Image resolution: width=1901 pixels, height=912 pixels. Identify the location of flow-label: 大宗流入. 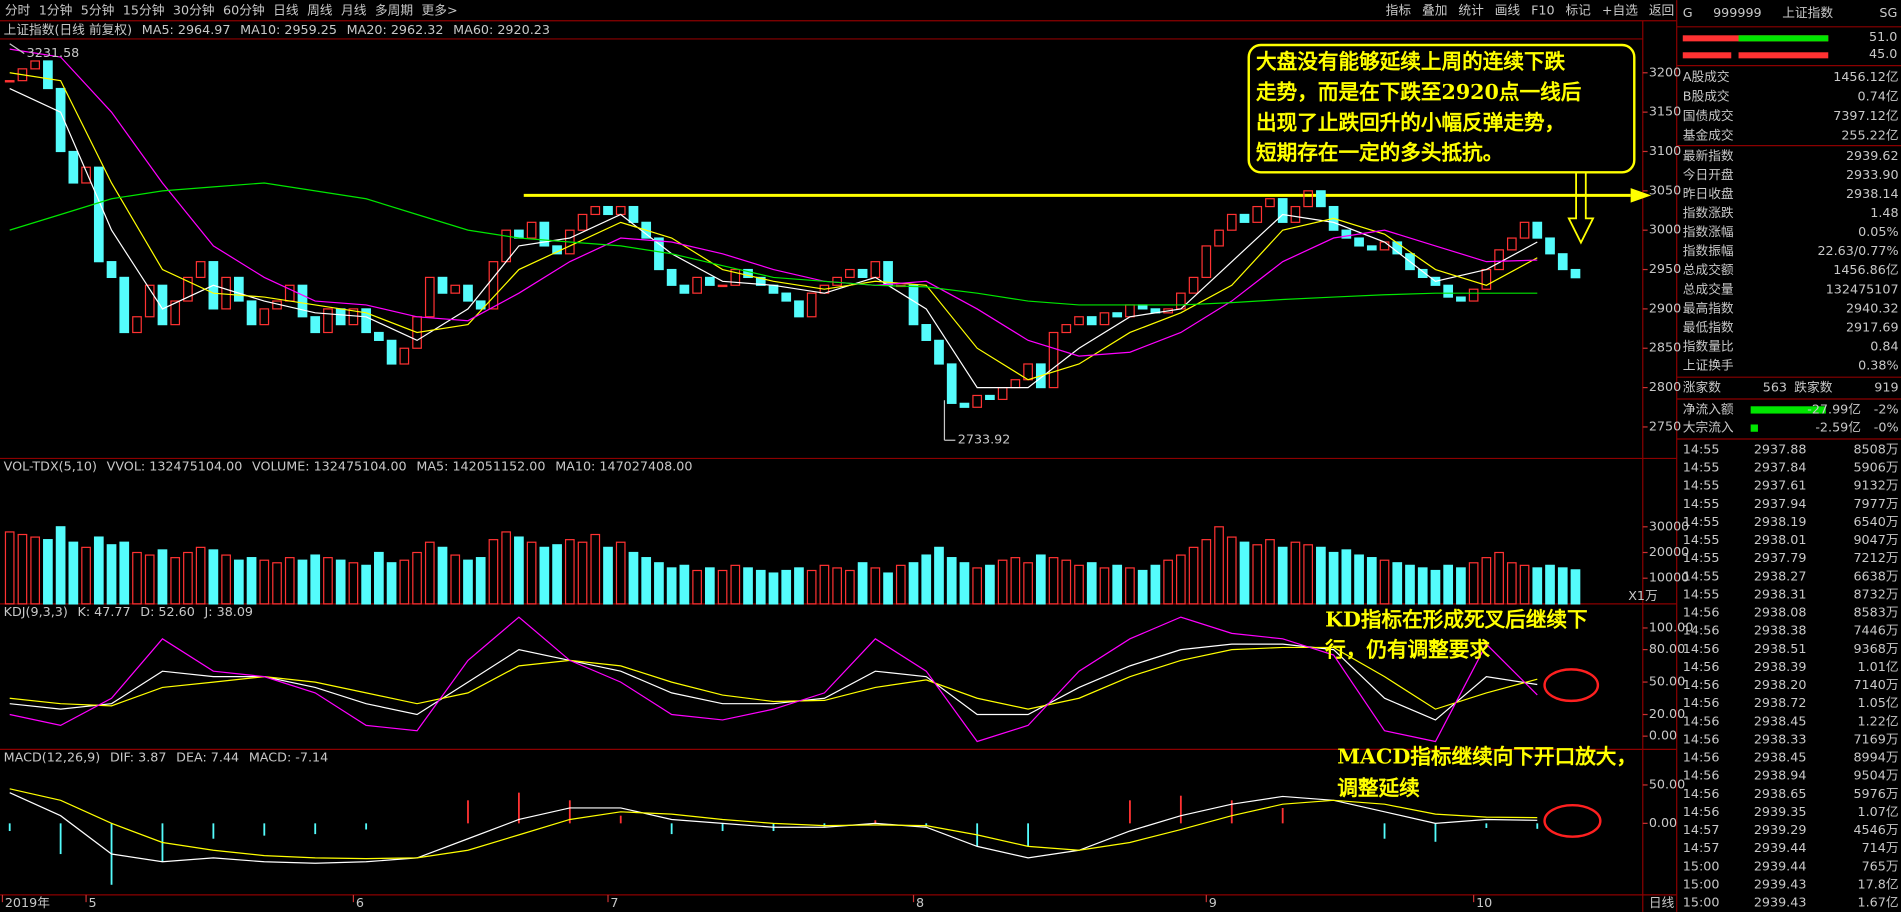
(1708, 427).